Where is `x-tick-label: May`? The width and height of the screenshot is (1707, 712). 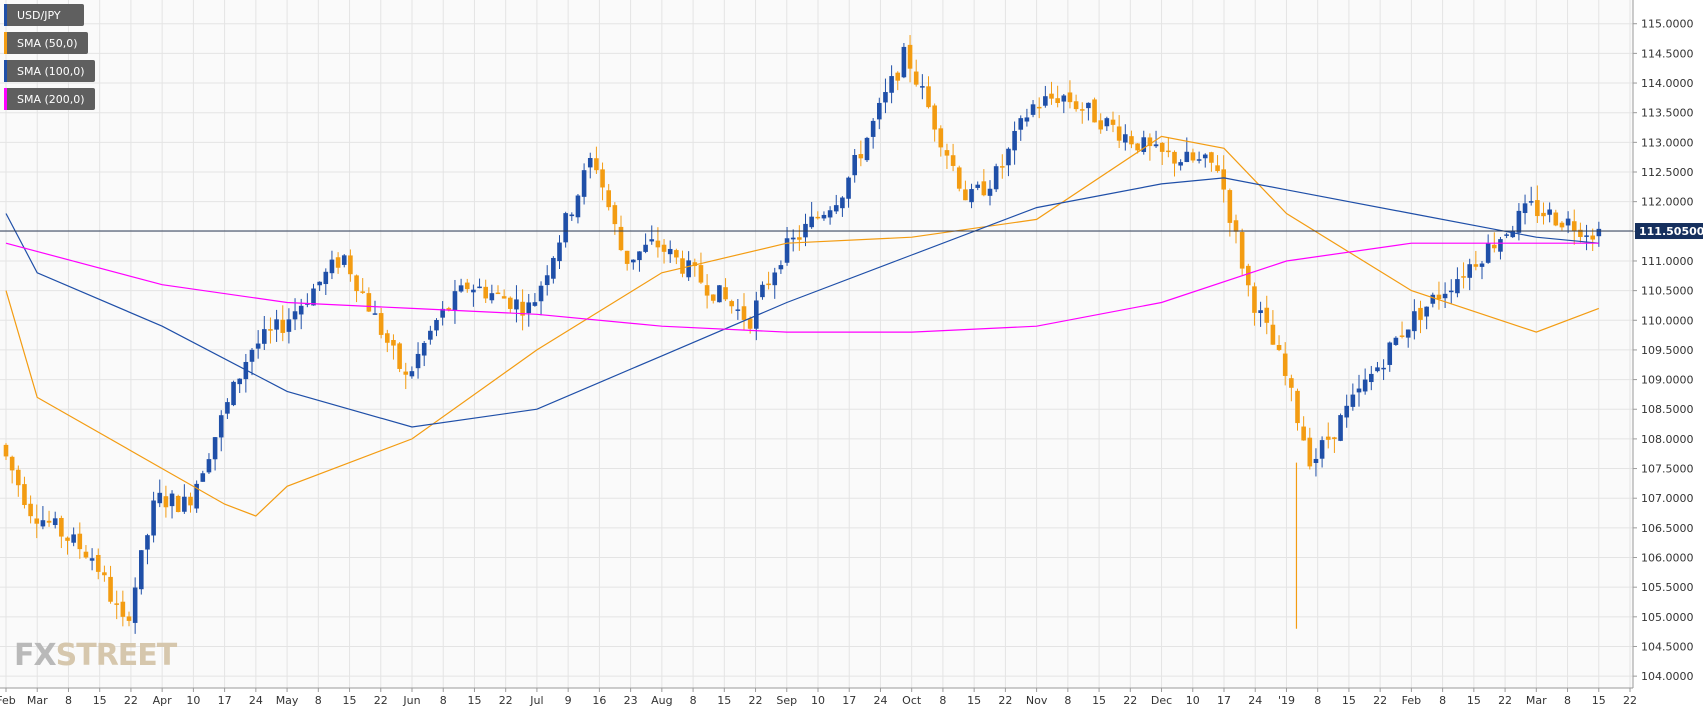 x-tick-label: May is located at coordinates (287, 700).